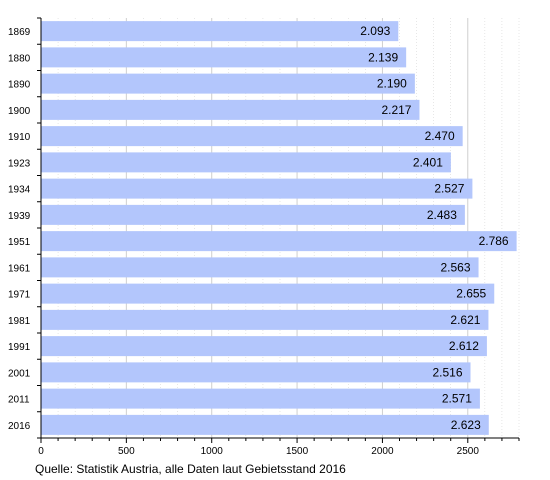 The height and width of the screenshot is (480, 550). What do you see at coordinates (494, 241) in the screenshot?
I see `data-label: 2.786` at bounding box center [494, 241].